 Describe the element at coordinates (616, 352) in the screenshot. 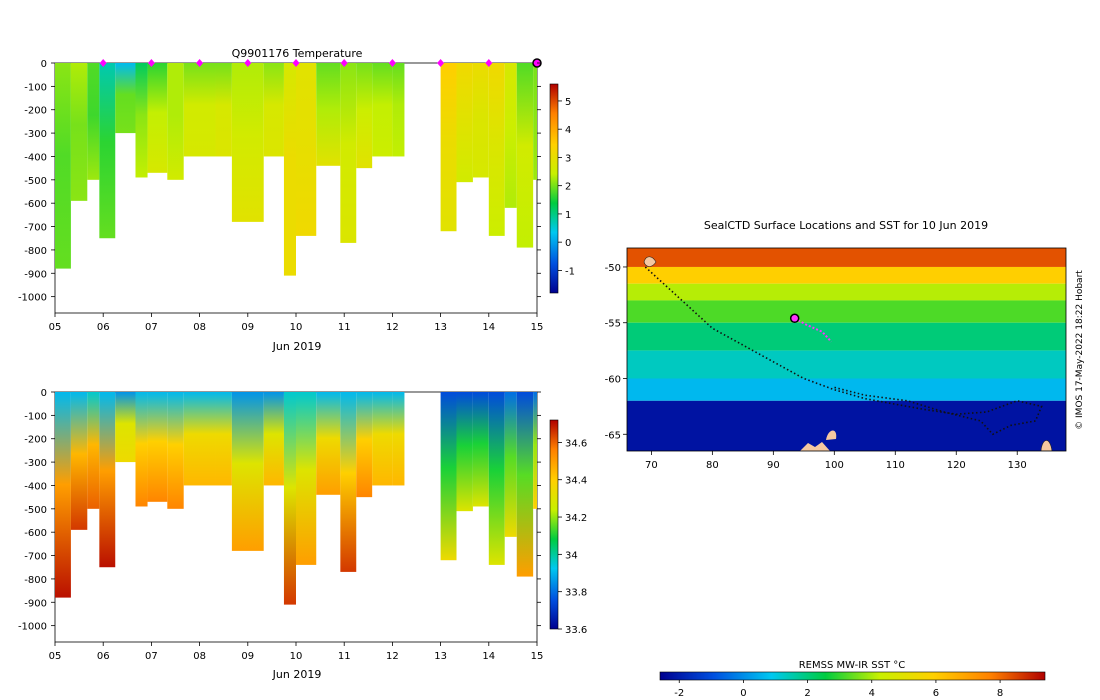

I see `map-latitude-axis: -50 -55 -60 -65` at that location.